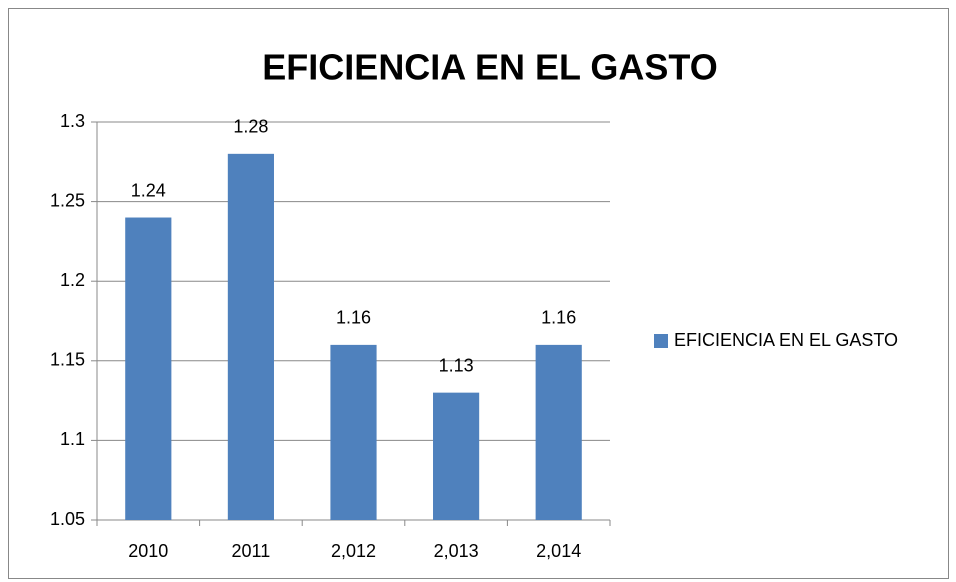 The image size is (956, 582). I want to click on legend-label: EFICIENCIA EN EL GASTO, so click(786, 340).